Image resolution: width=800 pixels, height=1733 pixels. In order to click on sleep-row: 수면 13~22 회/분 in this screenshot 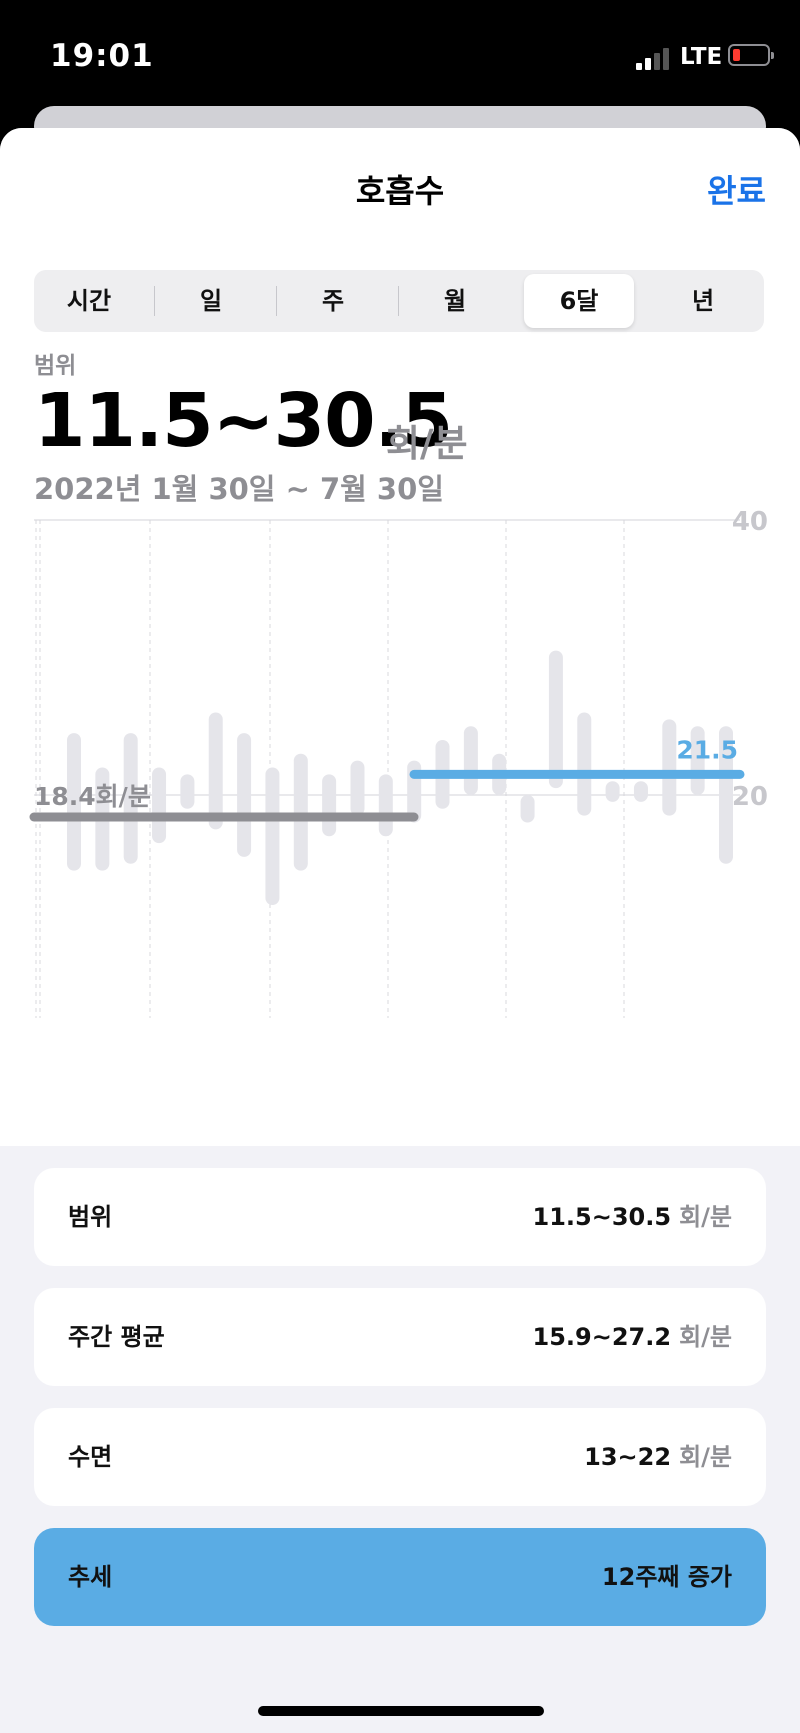, I will do `click(400, 1457)`.